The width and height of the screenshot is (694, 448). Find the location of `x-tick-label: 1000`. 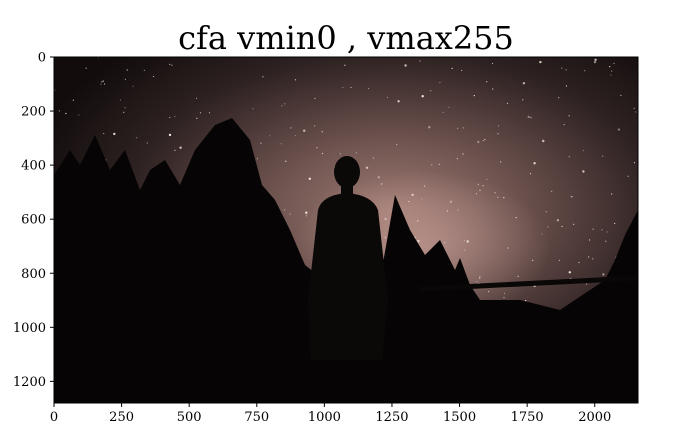

x-tick-label: 1000 is located at coordinates (324, 417).